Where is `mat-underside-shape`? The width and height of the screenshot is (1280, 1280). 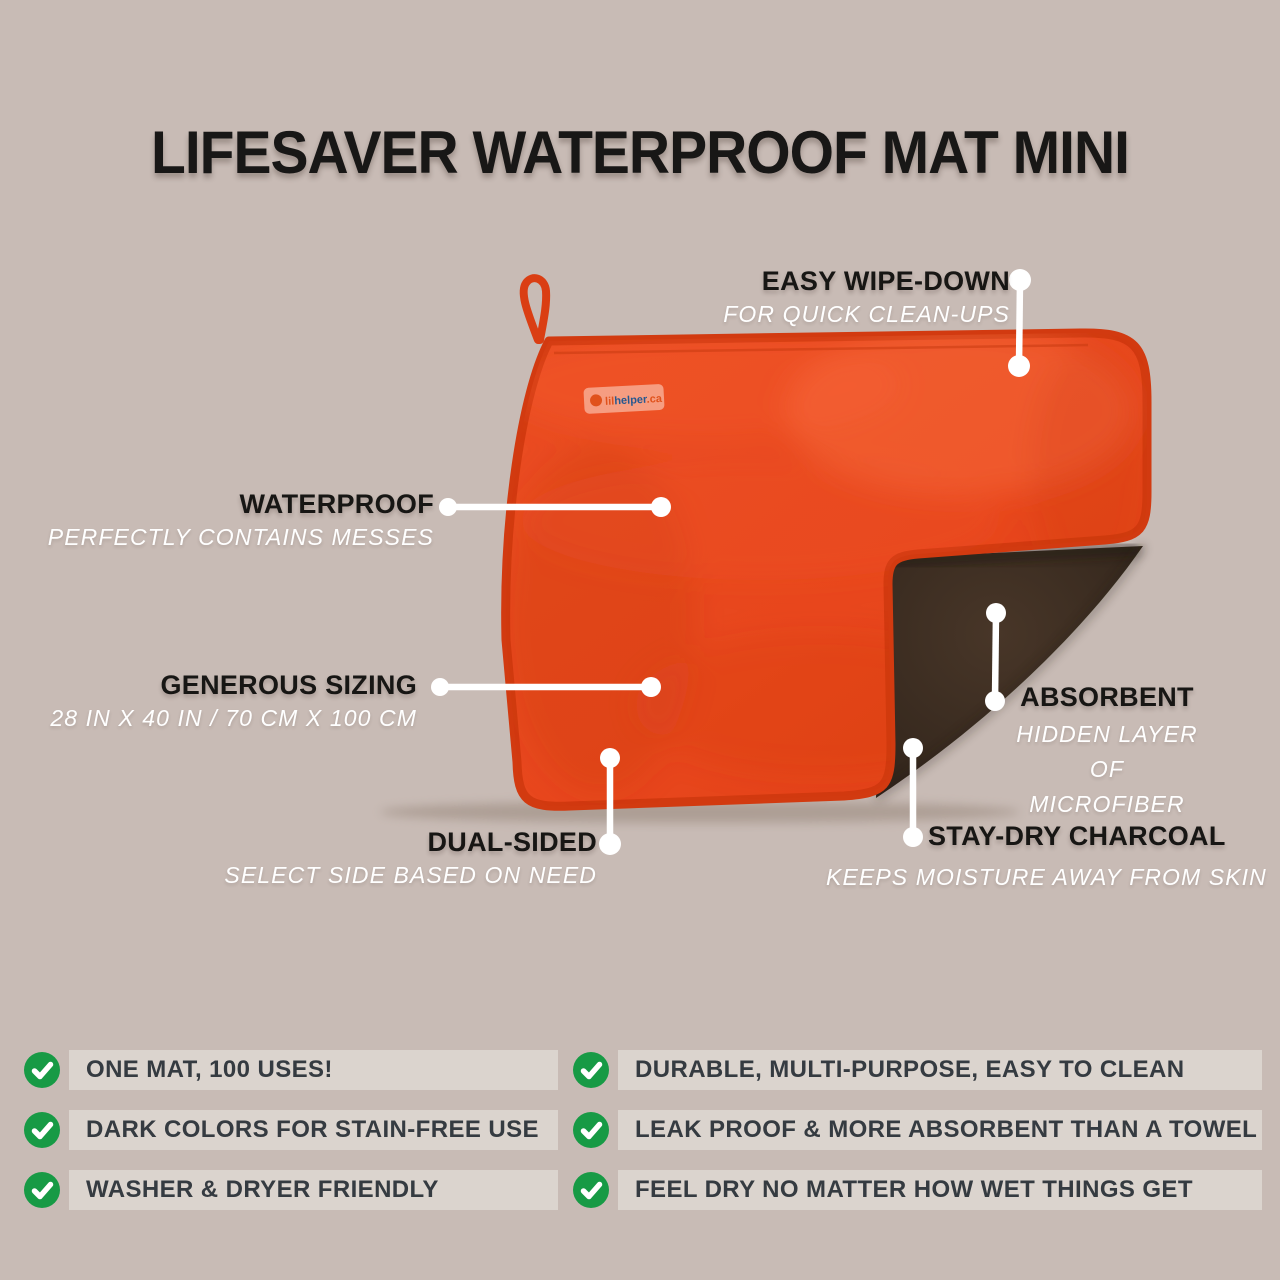 mat-underside-shape is located at coordinates (1009, 672).